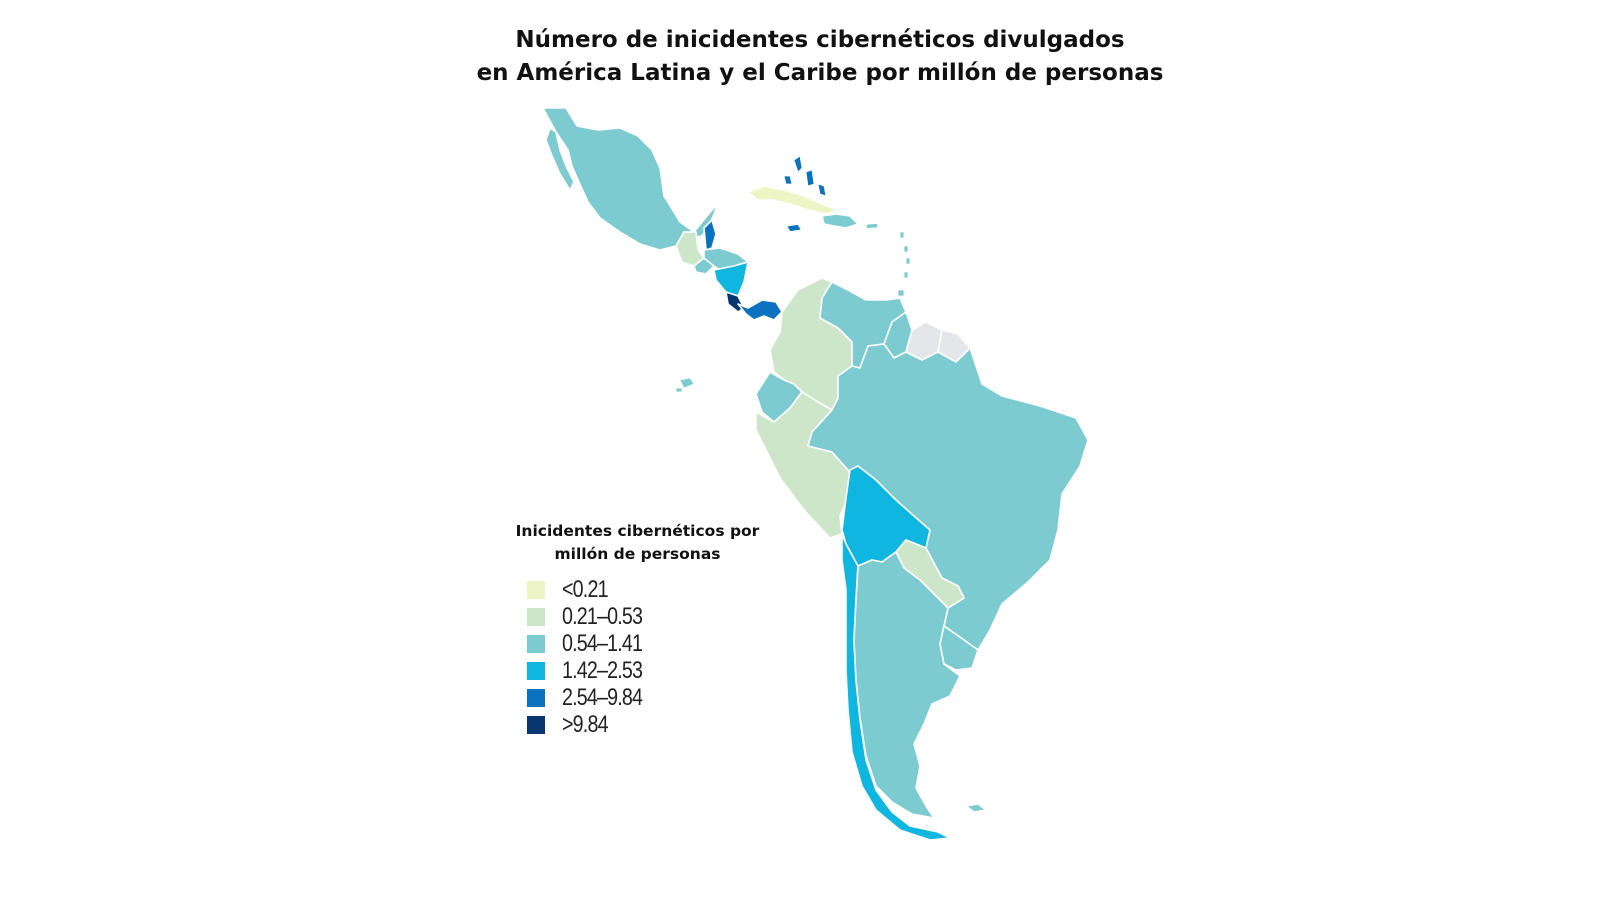 The height and width of the screenshot is (900, 1600). Describe the element at coordinates (685, 385) in the screenshot. I see `region-galapagos` at that location.